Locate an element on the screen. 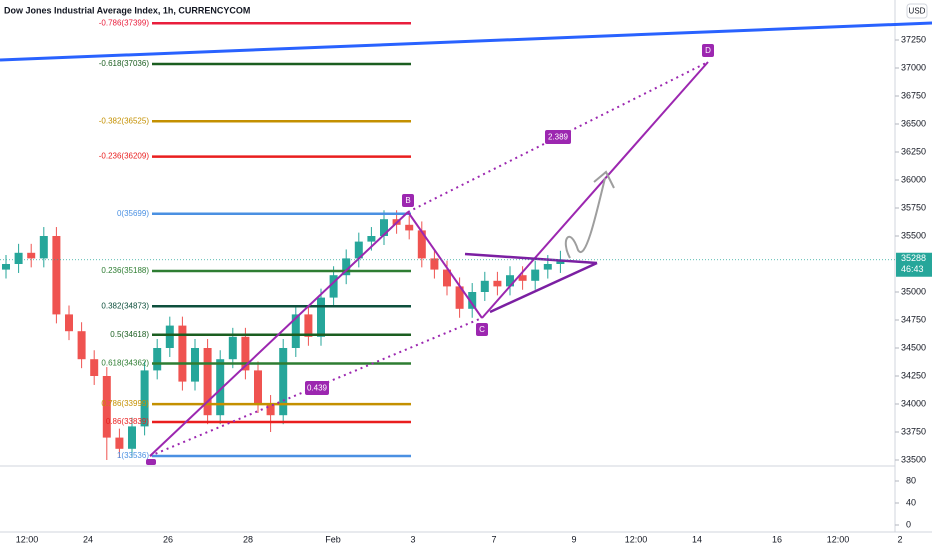 The image size is (932, 550). y-tick-label: 35750 is located at coordinates (913, 207).